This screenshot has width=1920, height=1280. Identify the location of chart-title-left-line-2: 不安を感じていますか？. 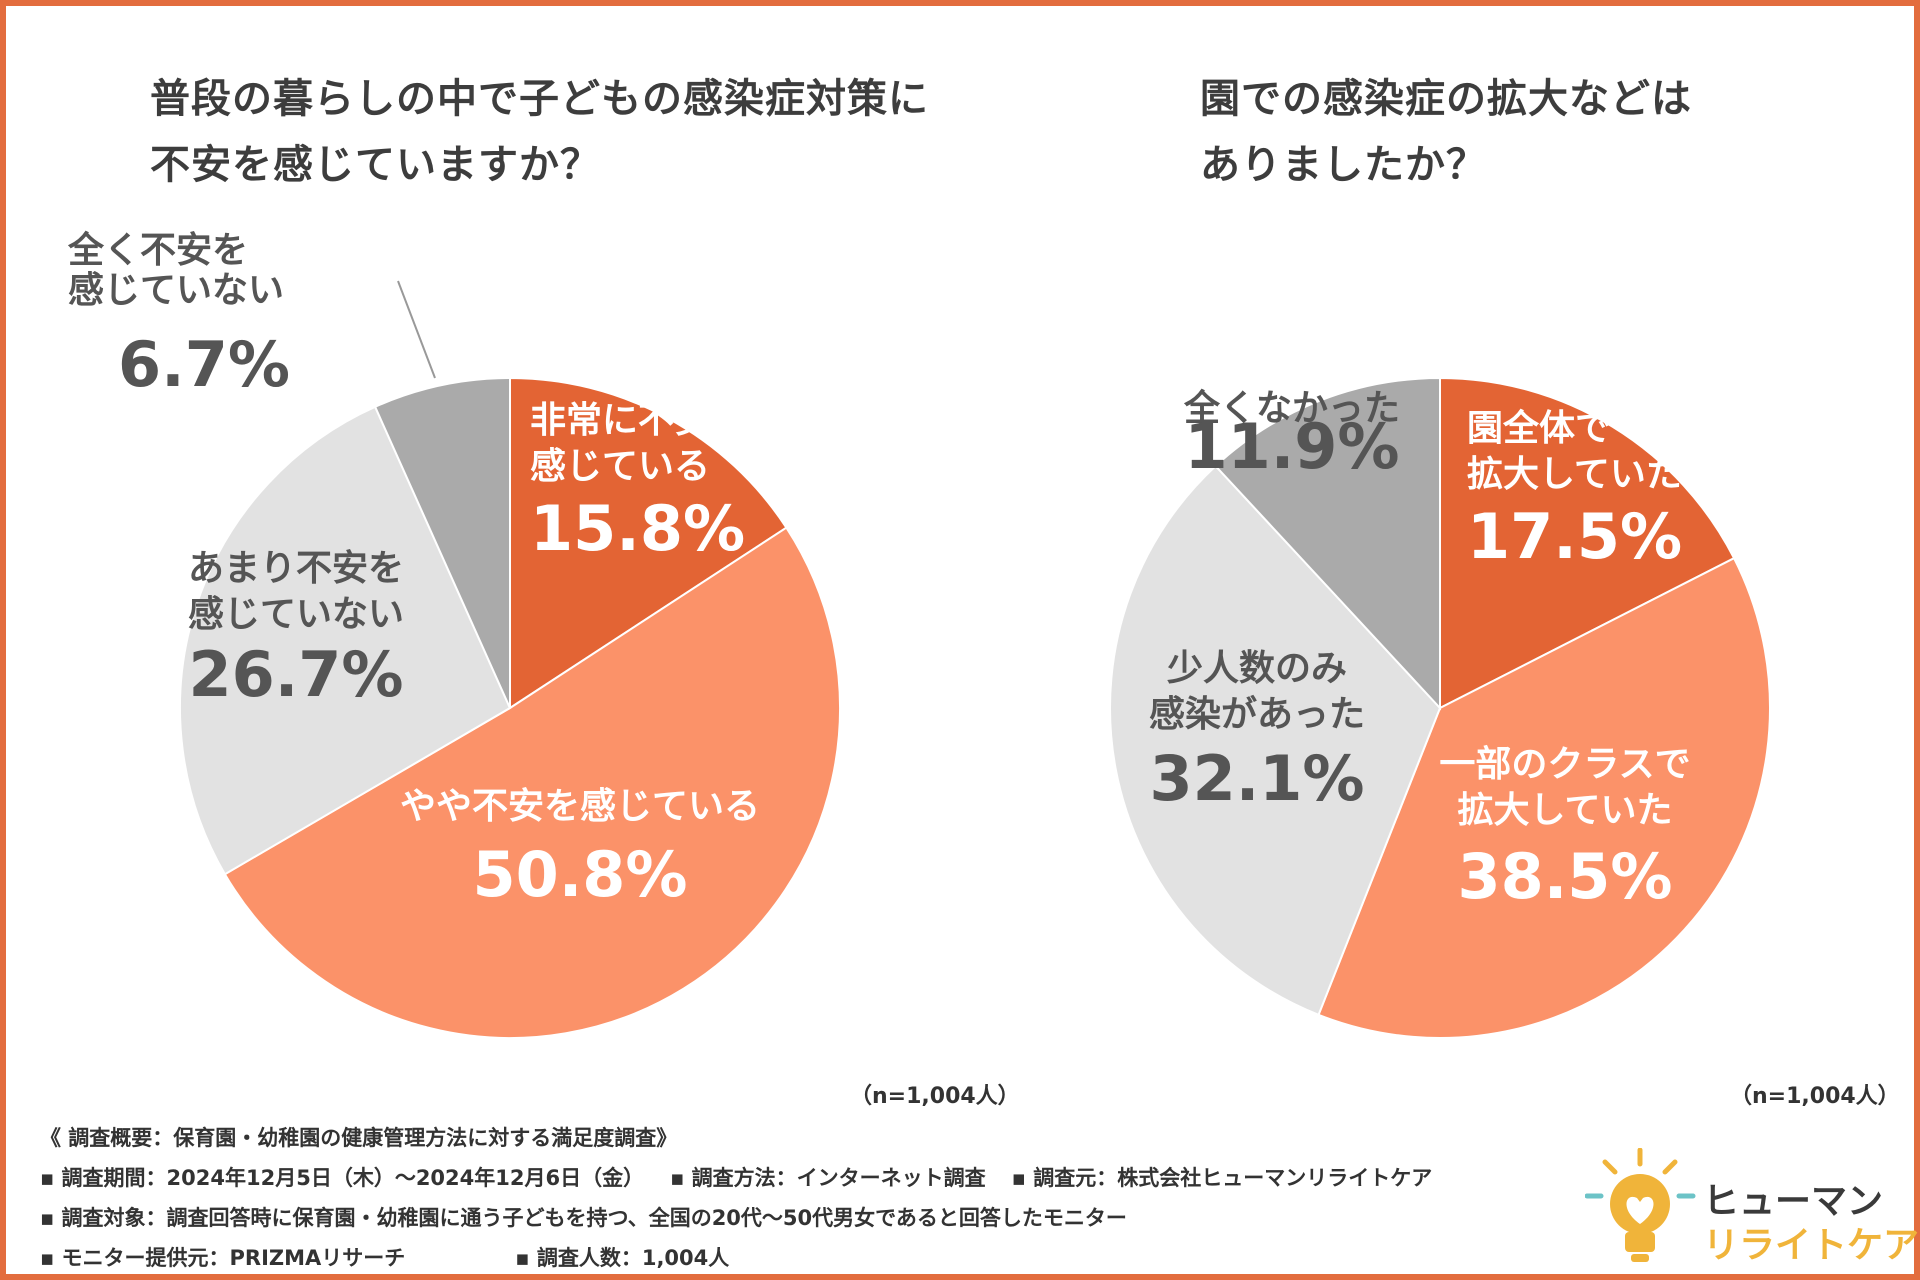
(375, 165).